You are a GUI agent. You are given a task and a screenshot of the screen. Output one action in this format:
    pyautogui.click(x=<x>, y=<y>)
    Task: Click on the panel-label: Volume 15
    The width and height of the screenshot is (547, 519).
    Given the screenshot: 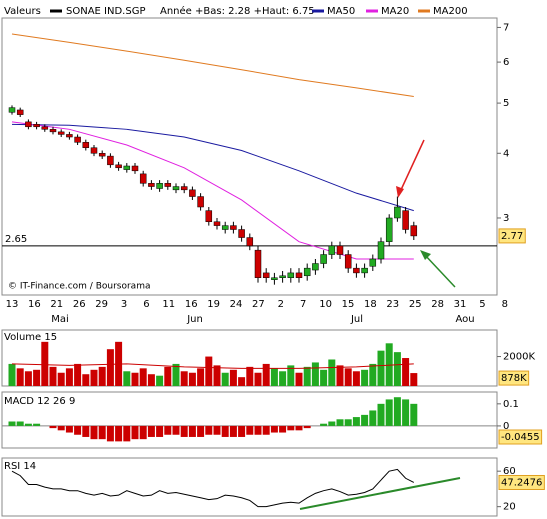 What is the action you would take?
    pyautogui.click(x=30, y=337)
    